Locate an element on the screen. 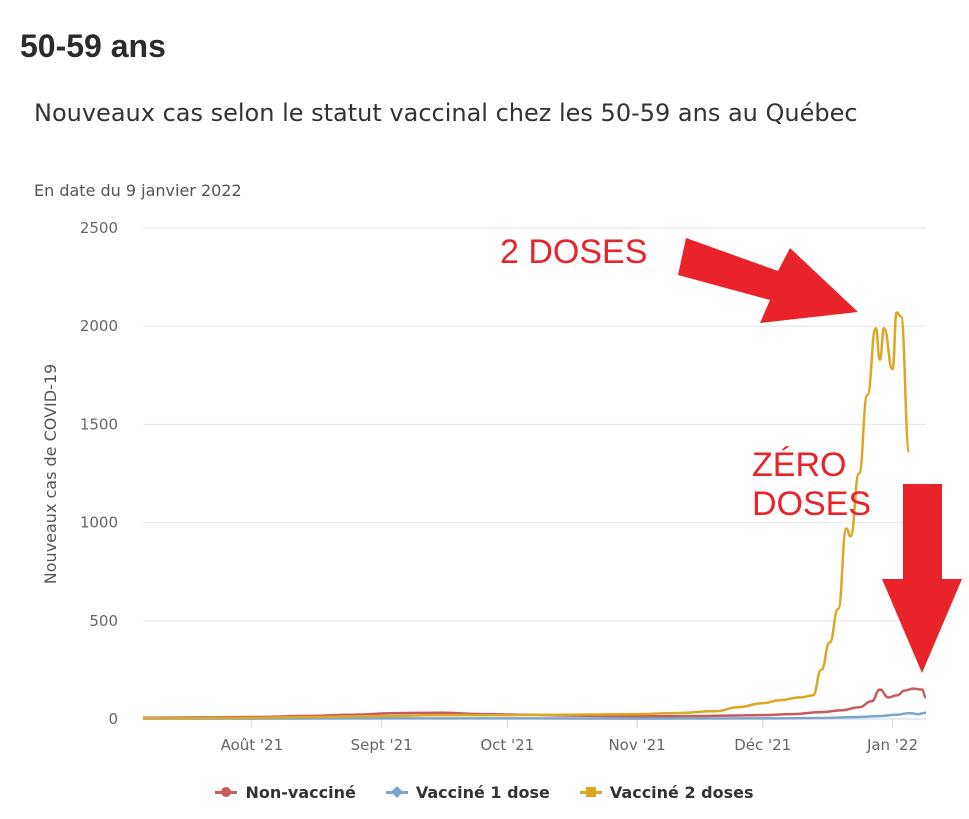  legend-item-1: Non-vacciné is located at coordinates (285, 792).